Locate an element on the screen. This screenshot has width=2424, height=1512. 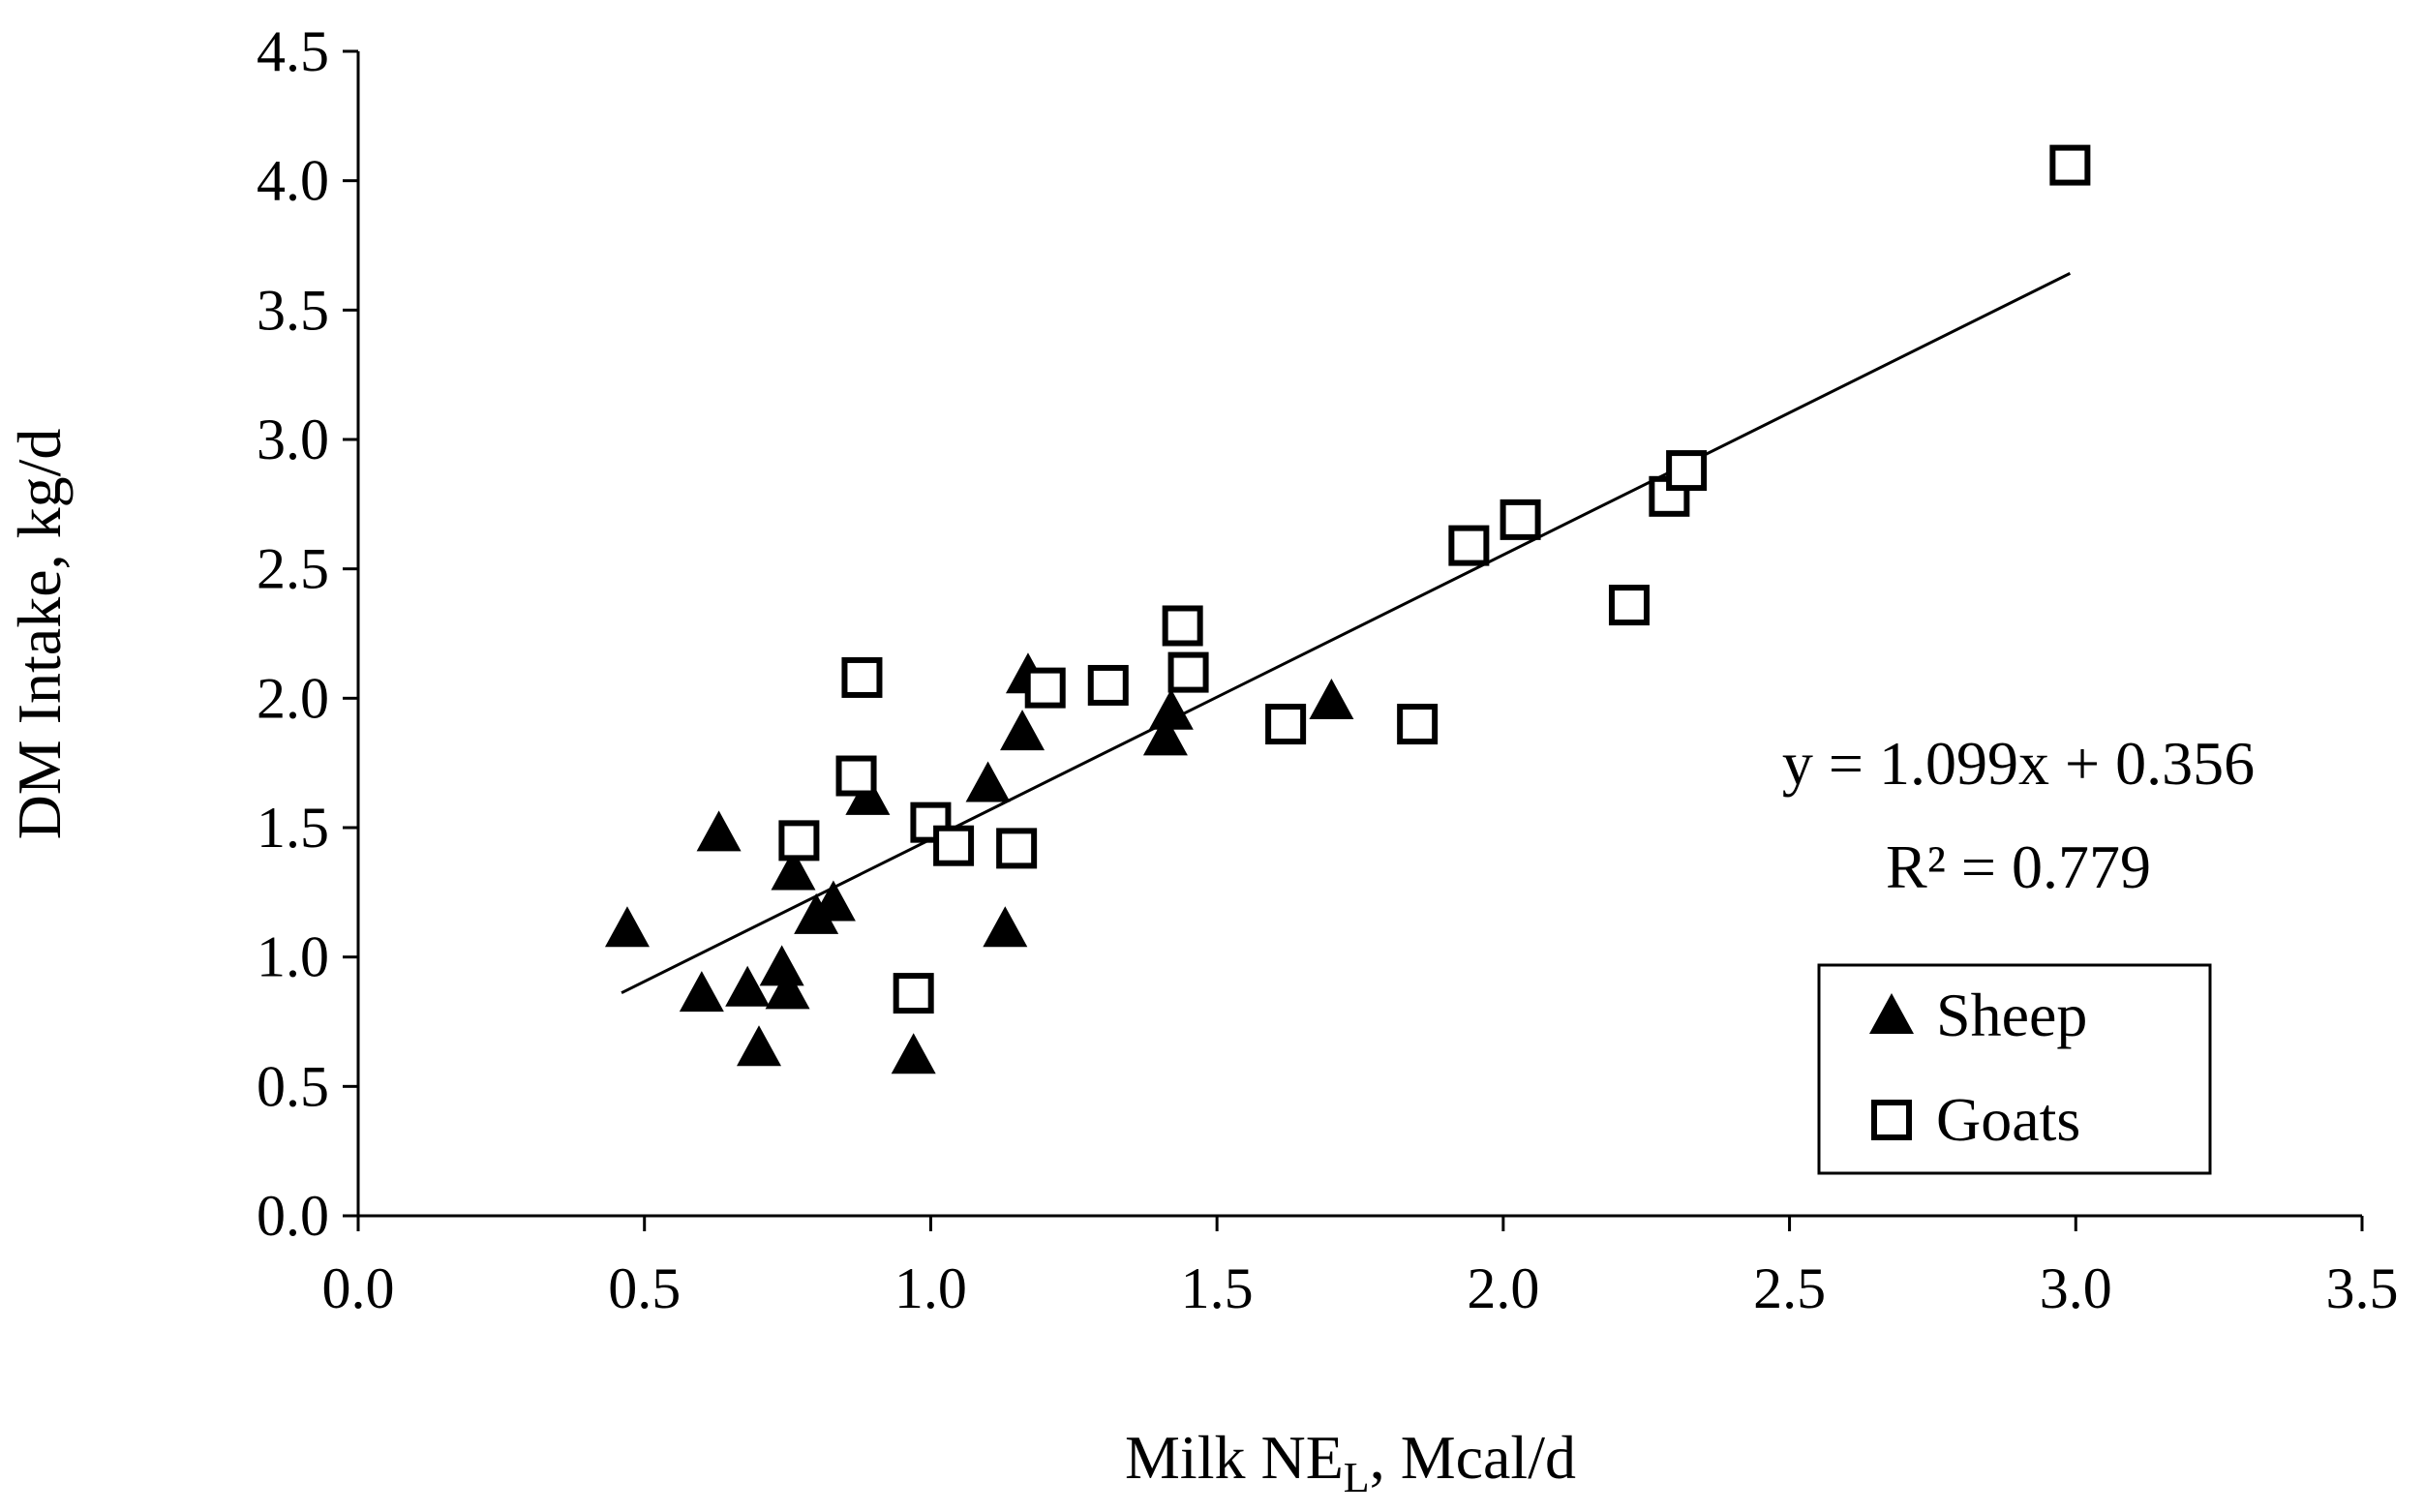
y-tick-label: 4.5 is located at coordinates (293, 51).